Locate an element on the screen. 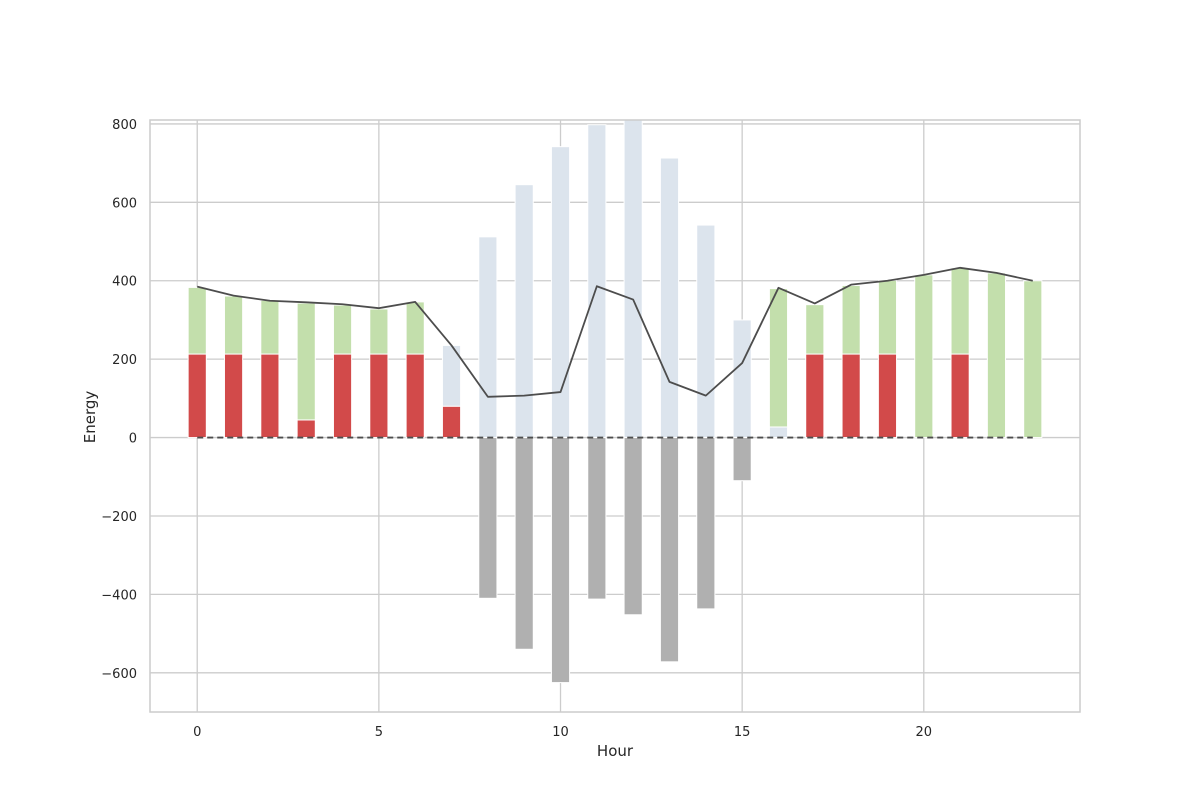 The width and height of the screenshot is (1200, 800). y-tick-label: 200 is located at coordinates (124, 360).